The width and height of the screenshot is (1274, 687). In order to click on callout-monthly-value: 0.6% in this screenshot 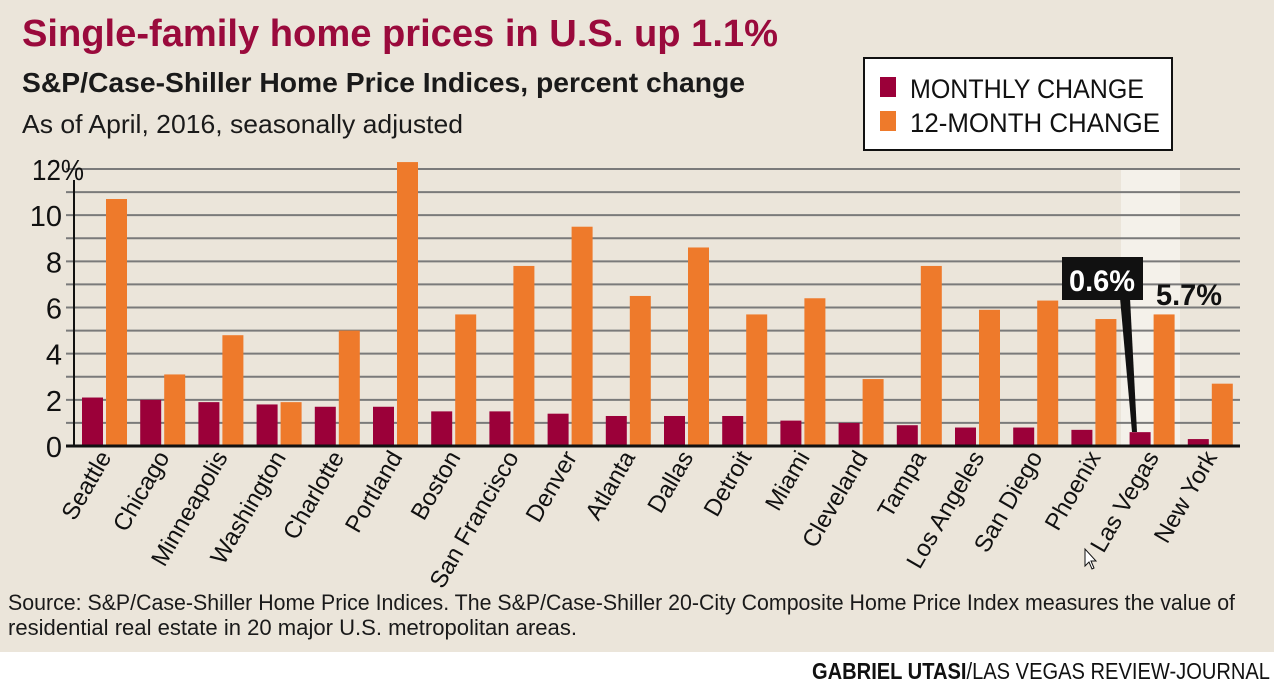, I will do `click(1102, 281)`.